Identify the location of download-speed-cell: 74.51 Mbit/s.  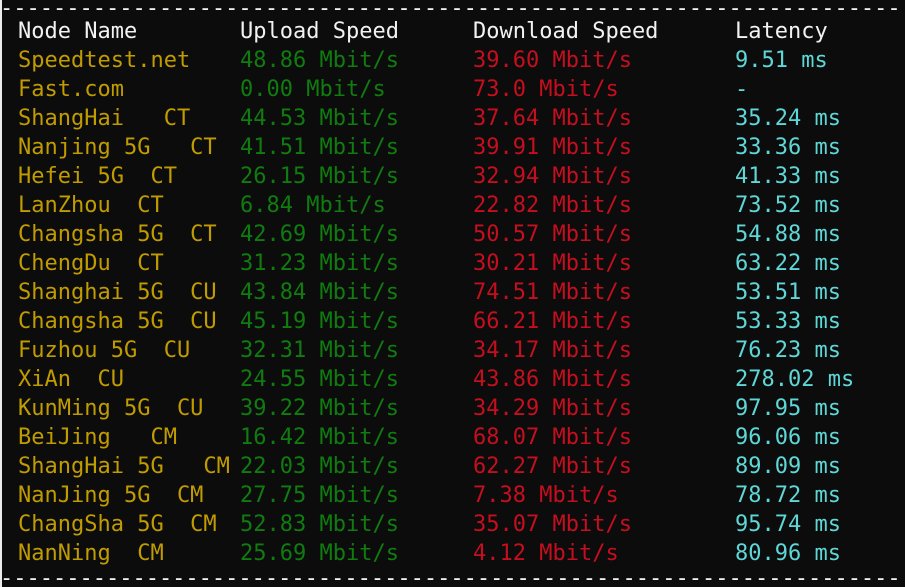
(552, 292).